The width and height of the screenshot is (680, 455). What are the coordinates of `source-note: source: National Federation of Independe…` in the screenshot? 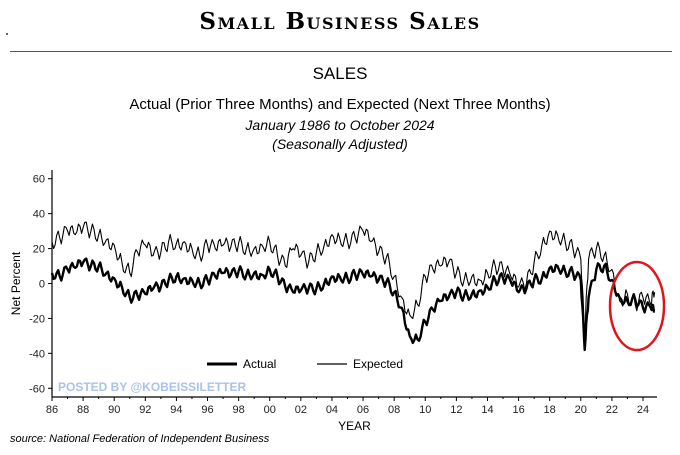 It's located at (140, 439).